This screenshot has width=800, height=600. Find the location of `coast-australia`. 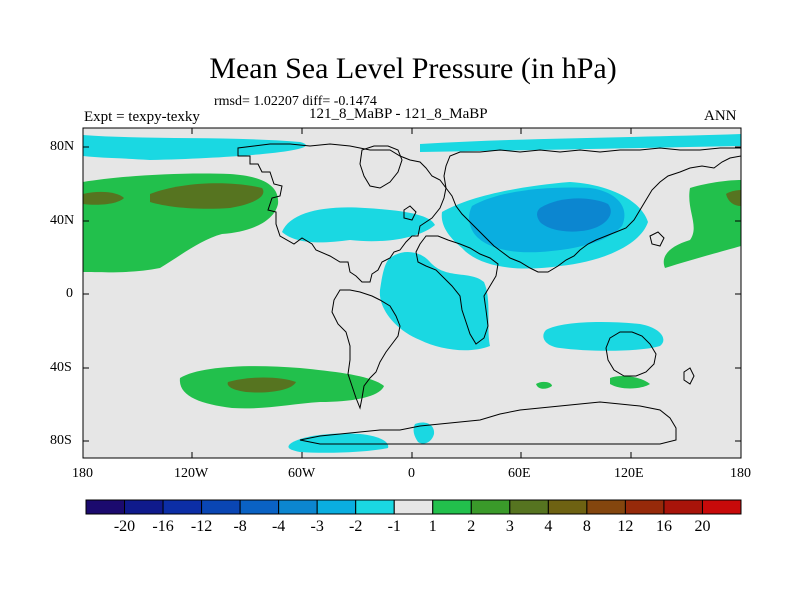

coast-australia is located at coordinates (631, 354).